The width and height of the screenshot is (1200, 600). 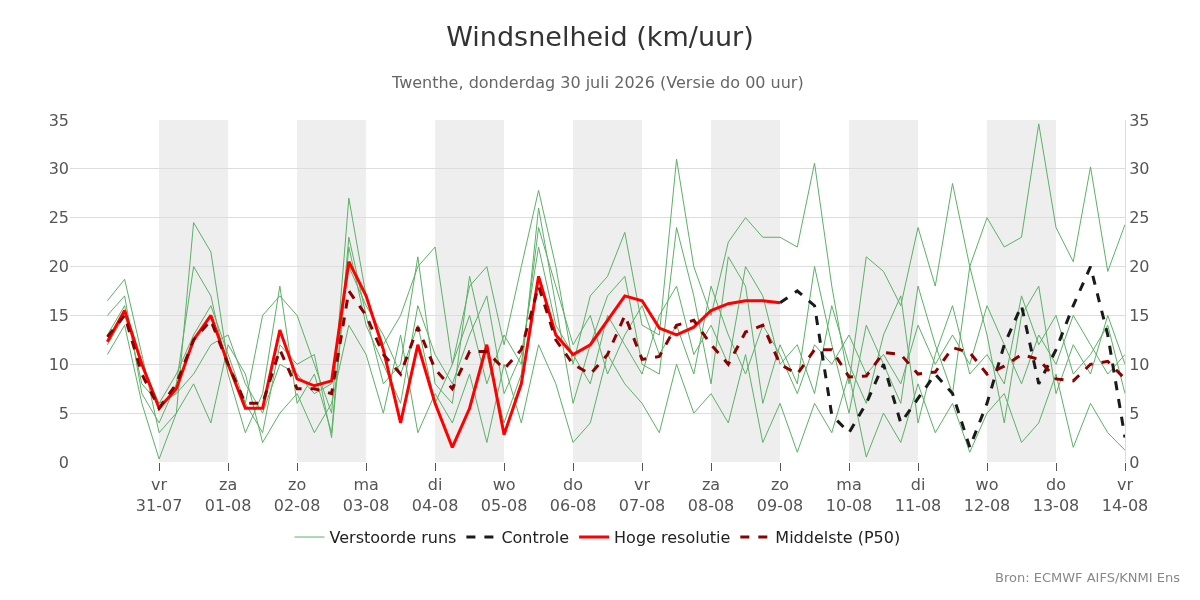 What do you see at coordinates (1134, 462) in the screenshot?
I see `y2-tick-label: 0` at bounding box center [1134, 462].